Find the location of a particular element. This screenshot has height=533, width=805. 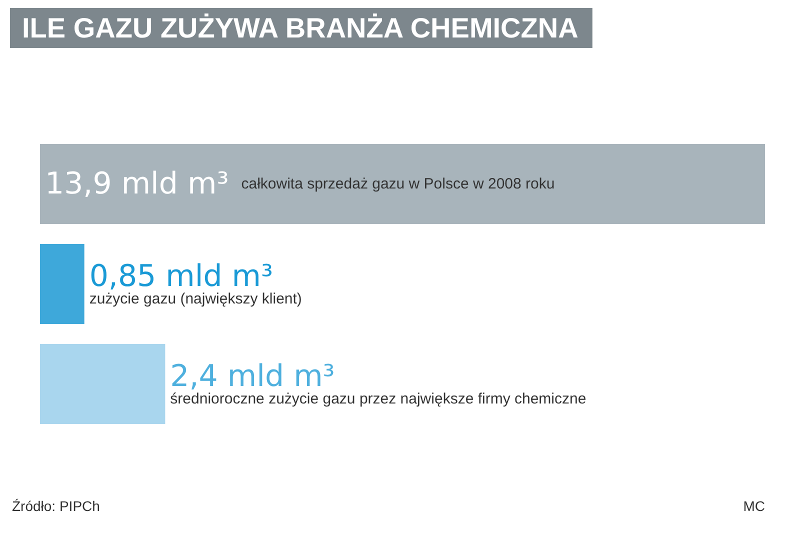

text: MC is located at coordinates (754, 506).